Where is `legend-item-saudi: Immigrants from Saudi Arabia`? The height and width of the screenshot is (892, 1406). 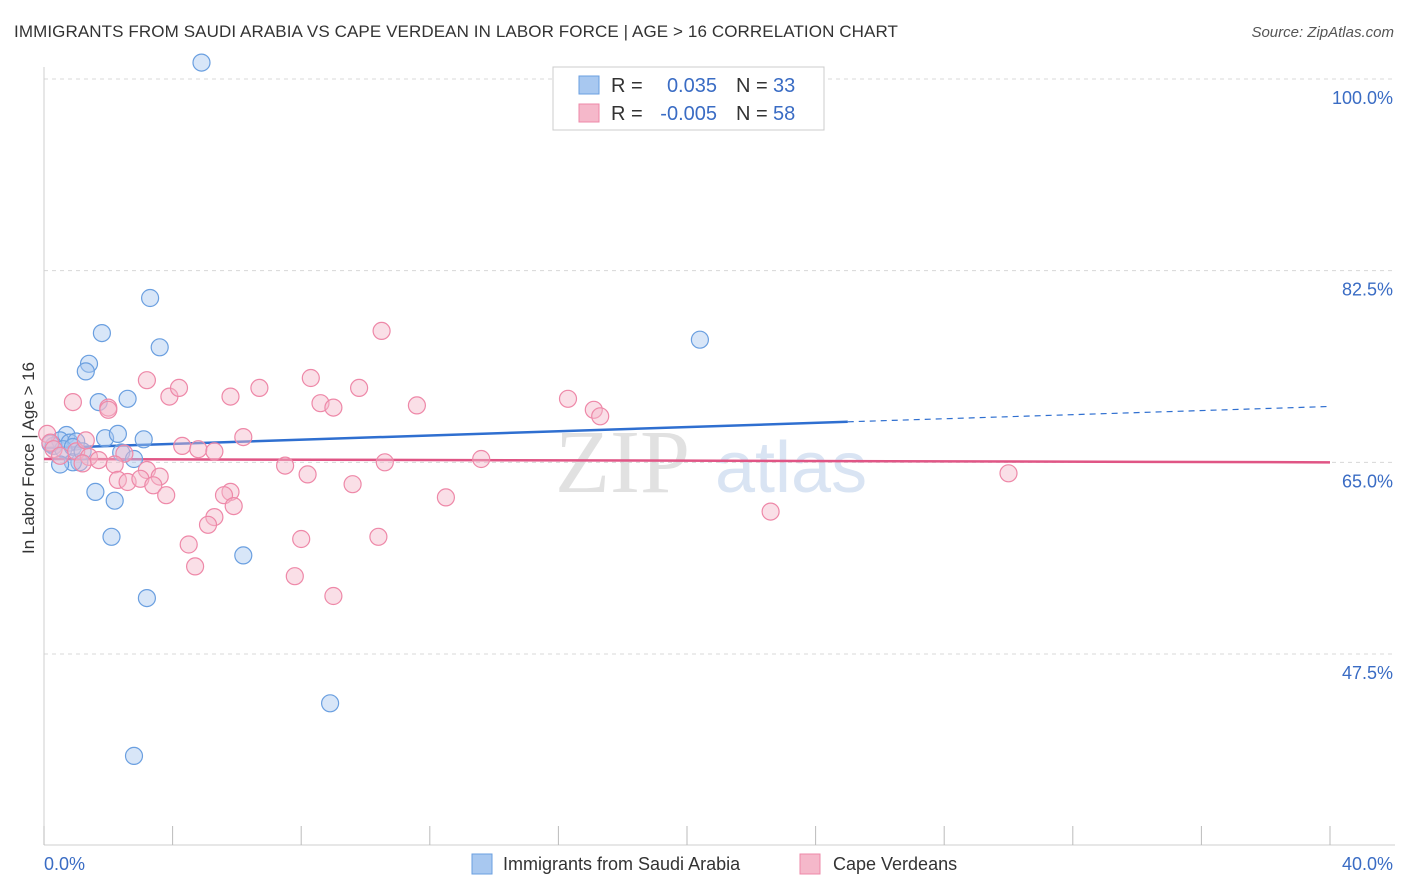
legend-item-saudi: Immigrants from Saudi Arabia is located at coordinates (606, 864).